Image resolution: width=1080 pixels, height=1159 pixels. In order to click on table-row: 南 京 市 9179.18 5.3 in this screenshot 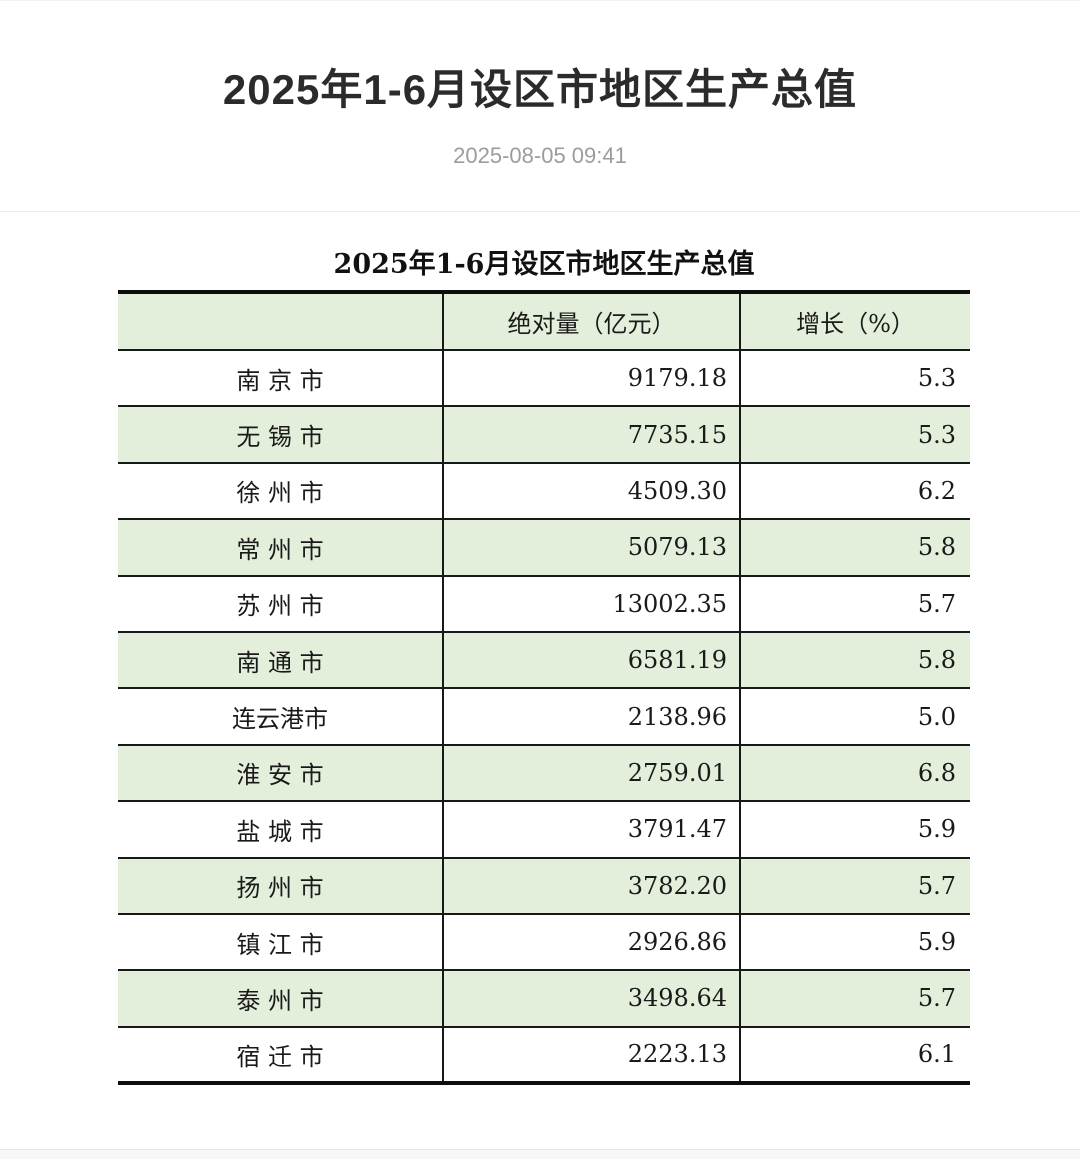, I will do `click(544, 379)`.